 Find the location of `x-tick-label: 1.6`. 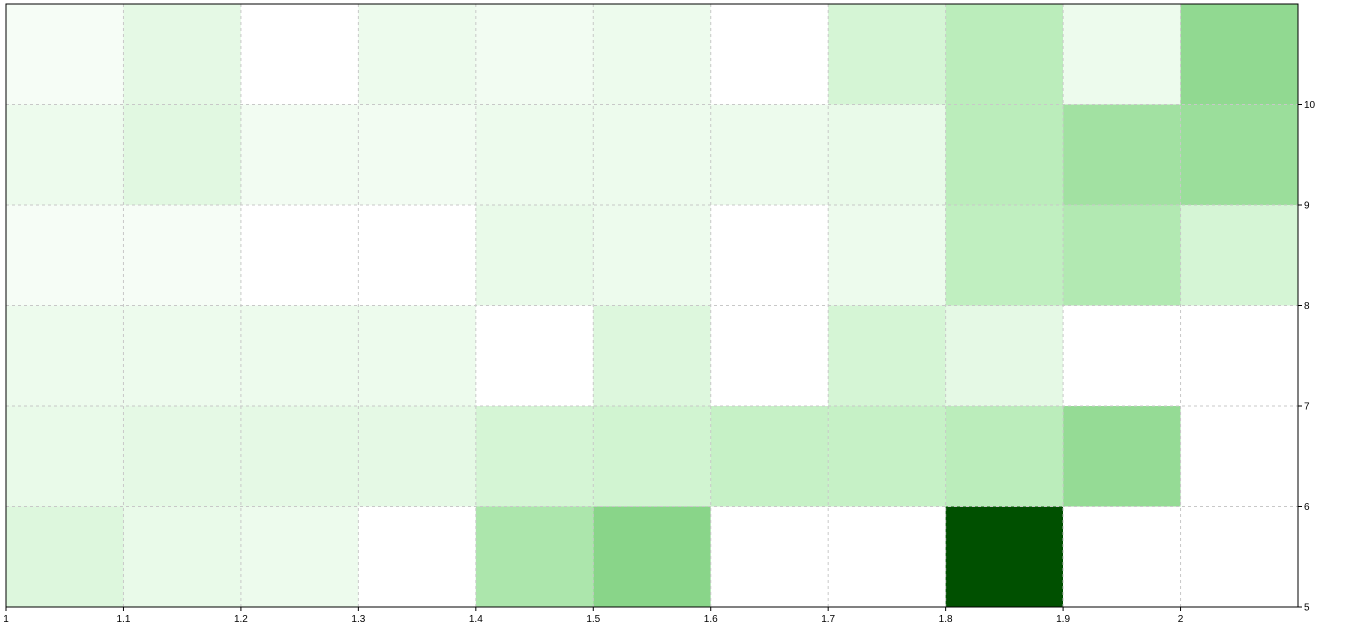

x-tick-label: 1.6 is located at coordinates (711, 619).